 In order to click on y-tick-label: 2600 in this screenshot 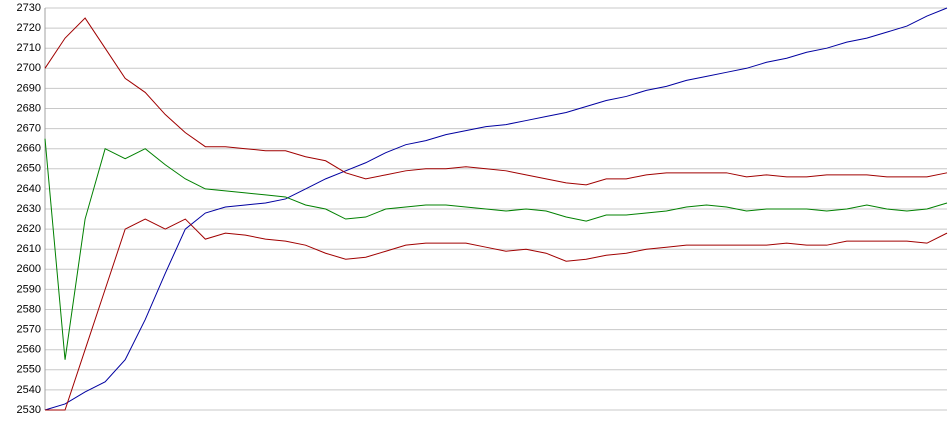, I will do `click(29, 269)`.